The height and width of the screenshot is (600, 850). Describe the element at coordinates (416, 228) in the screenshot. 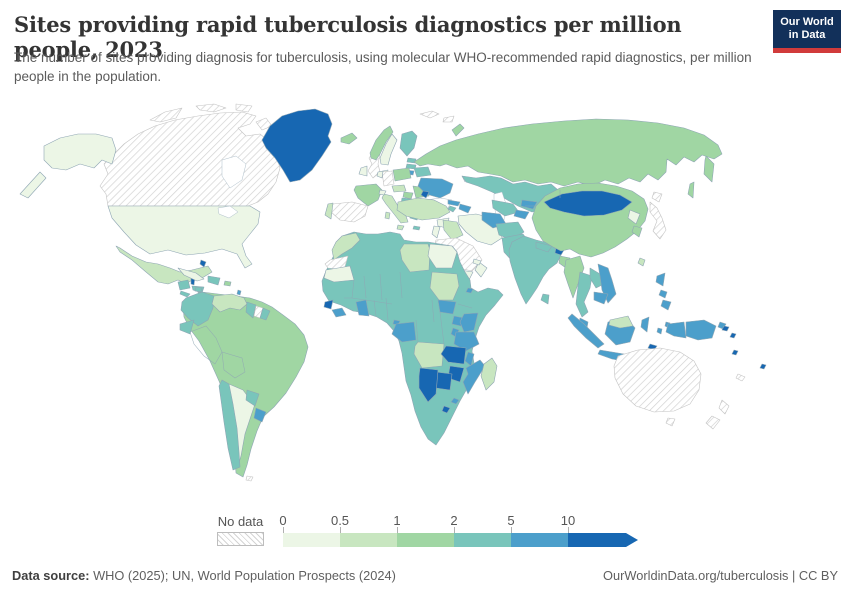

I see `country-crete` at that location.